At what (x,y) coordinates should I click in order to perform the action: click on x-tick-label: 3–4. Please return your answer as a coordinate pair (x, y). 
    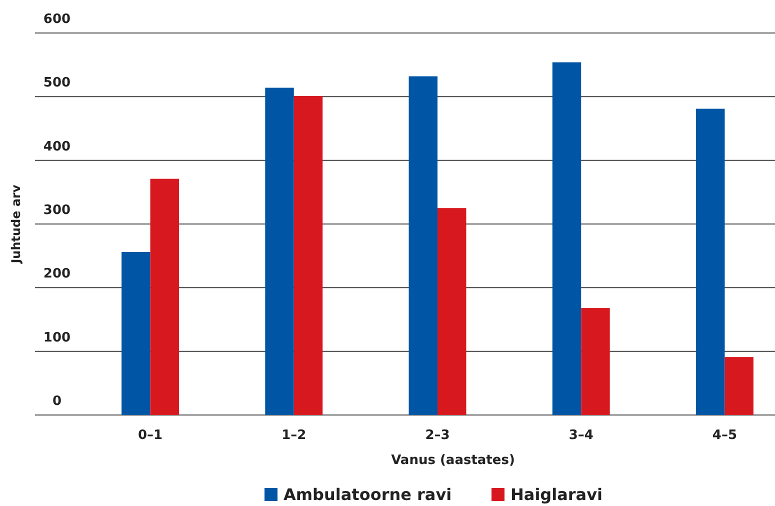
    Looking at the image, I should click on (581, 435).